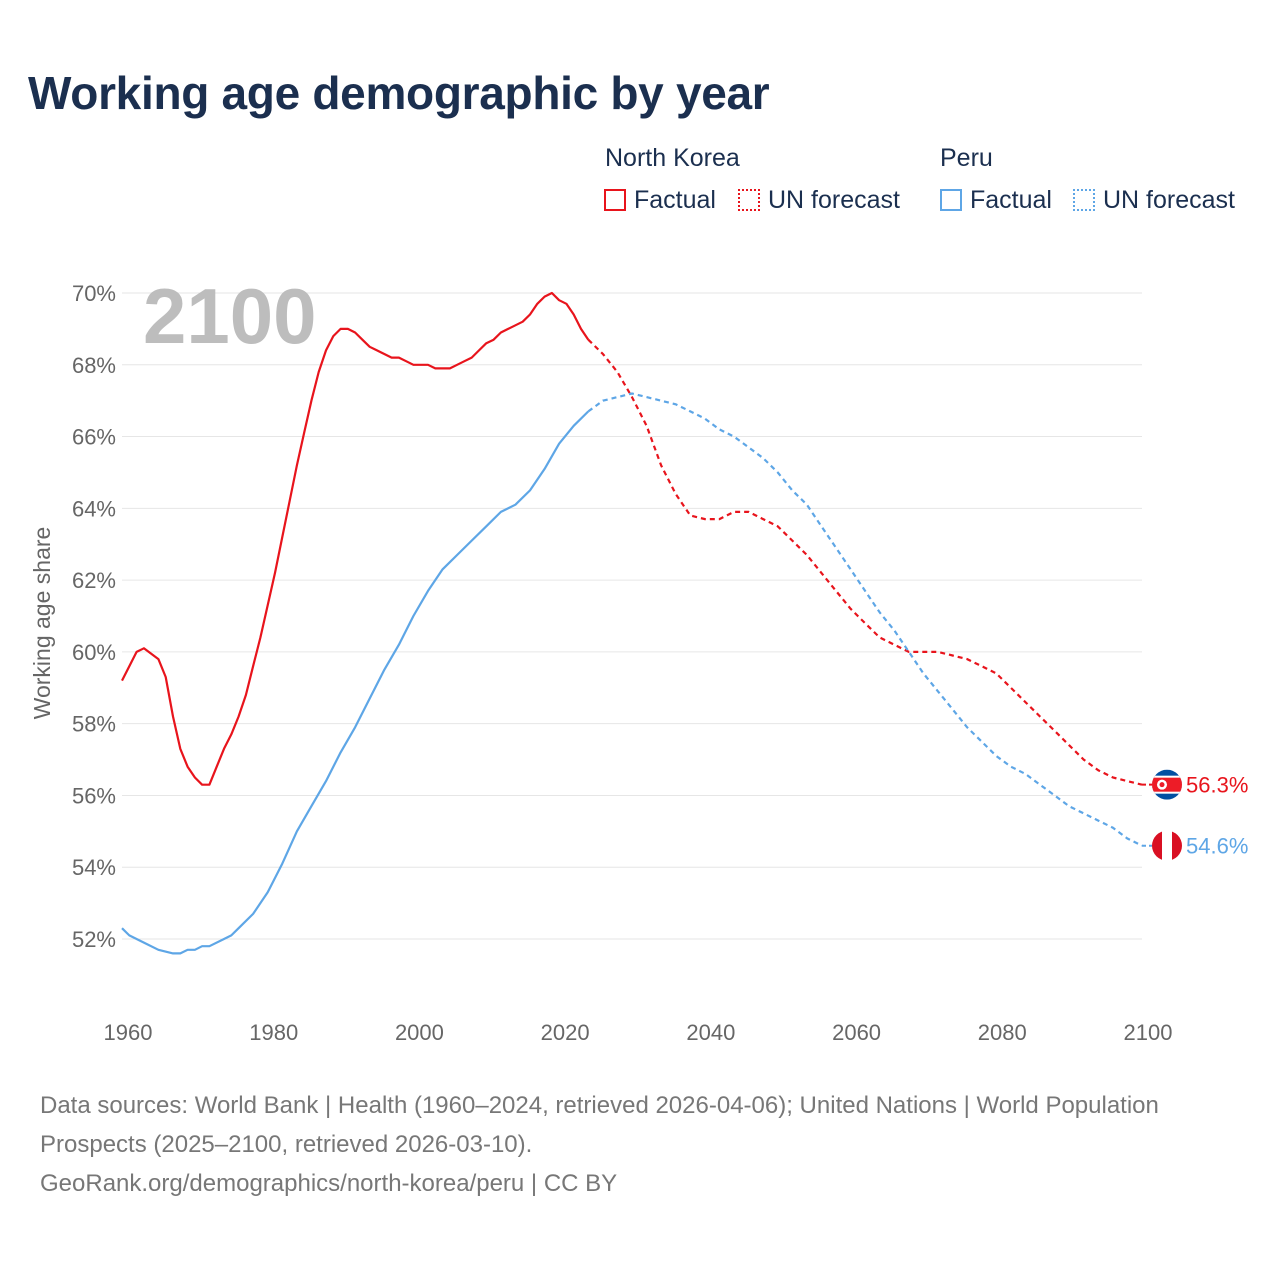  I want to click on x-tick-label: 2040, so click(710, 1032).